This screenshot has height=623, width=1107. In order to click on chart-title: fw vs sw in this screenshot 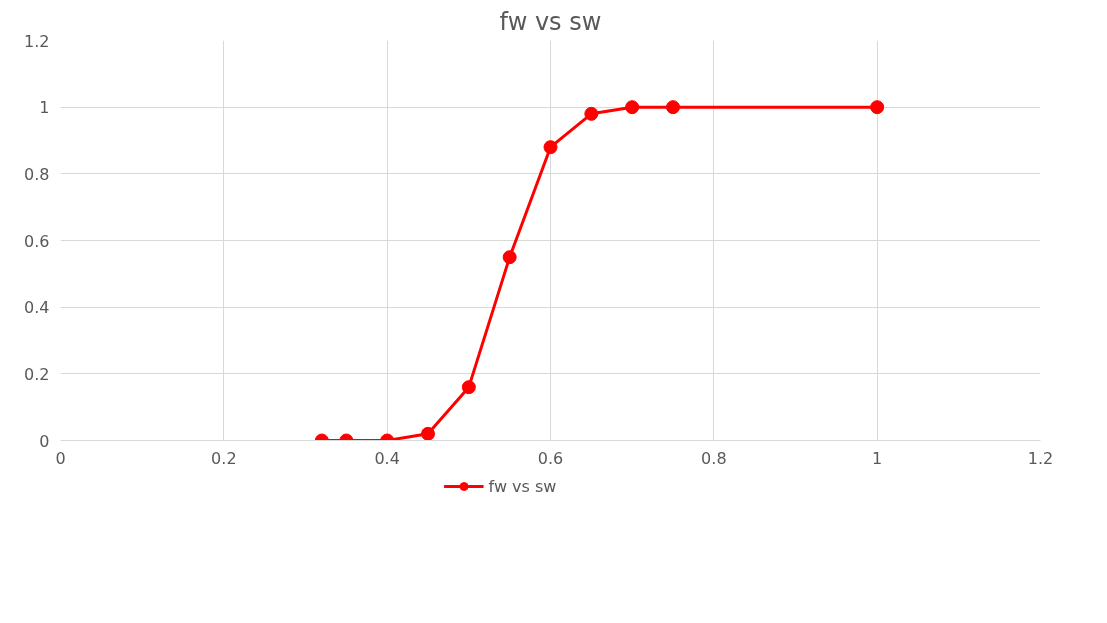, I will do `click(550, 21)`.